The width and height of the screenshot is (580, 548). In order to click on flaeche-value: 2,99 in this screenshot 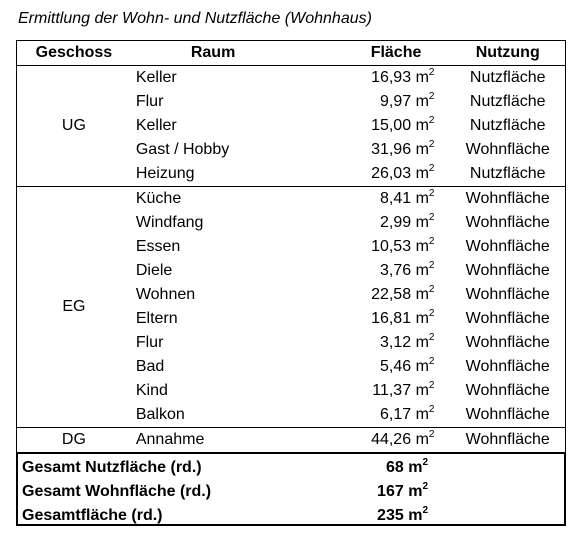, I will do `click(395, 222)`.